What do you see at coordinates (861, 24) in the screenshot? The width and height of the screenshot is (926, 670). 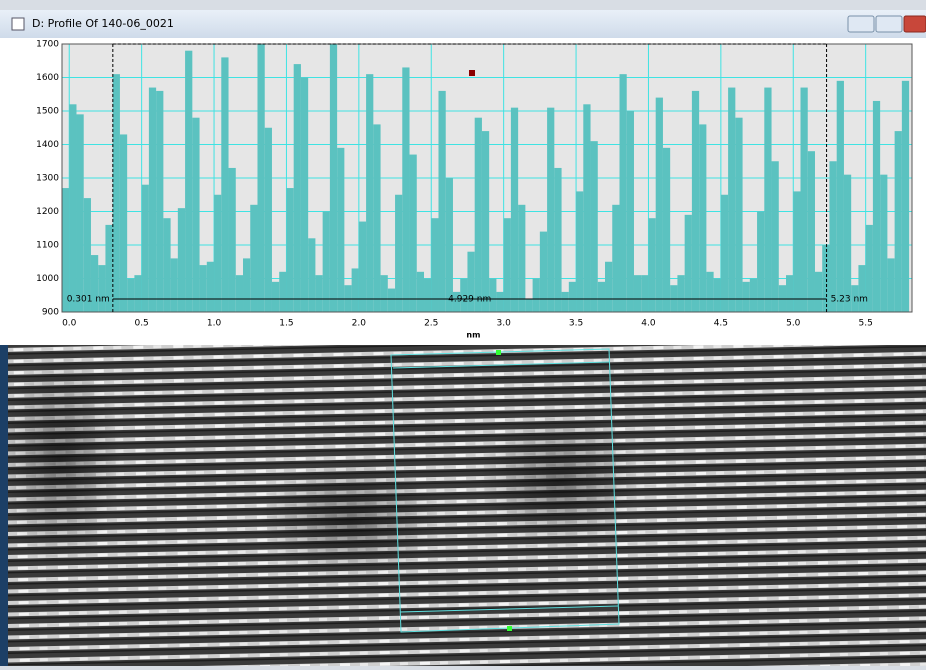 I see `minimize-button` at bounding box center [861, 24].